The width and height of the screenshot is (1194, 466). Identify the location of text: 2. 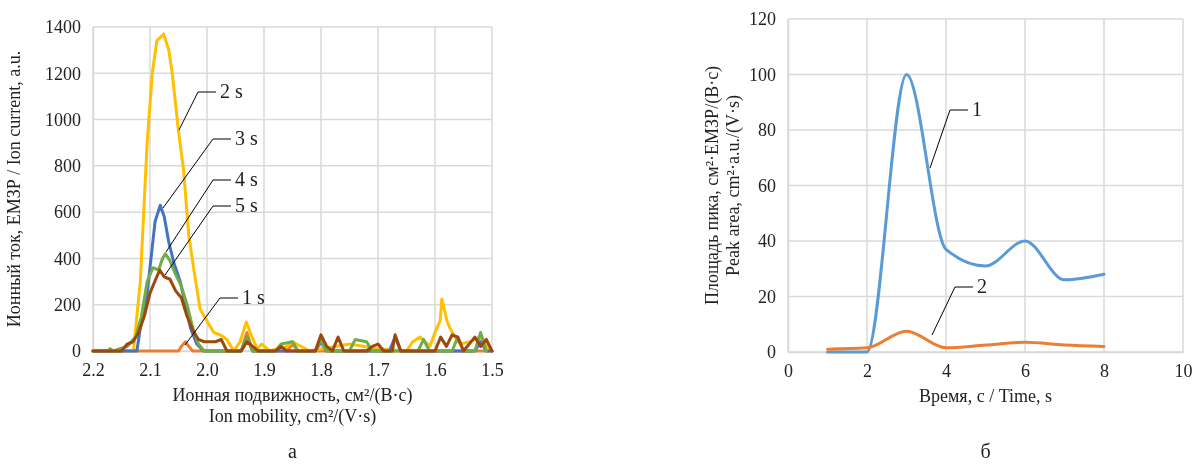
(982, 286).